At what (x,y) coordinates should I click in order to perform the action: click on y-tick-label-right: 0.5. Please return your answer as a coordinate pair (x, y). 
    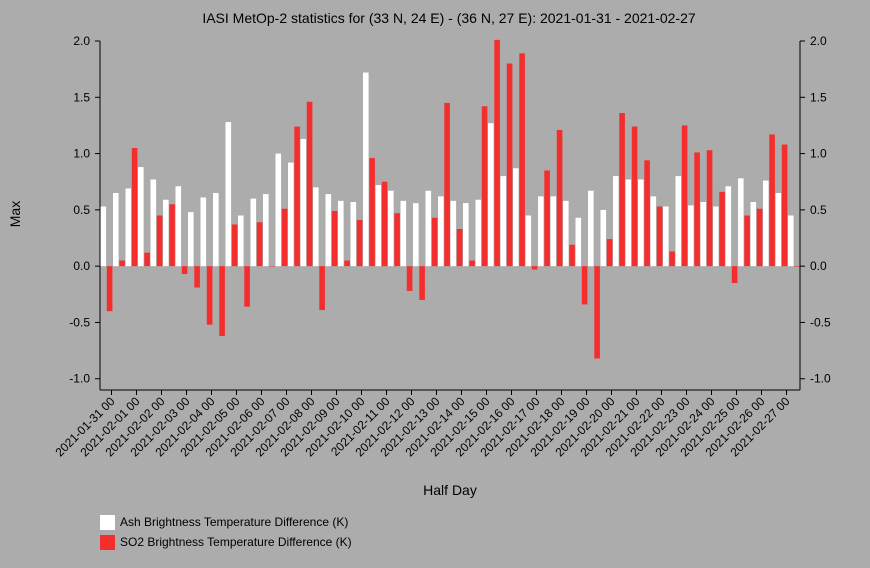
    Looking at the image, I should click on (818, 210).